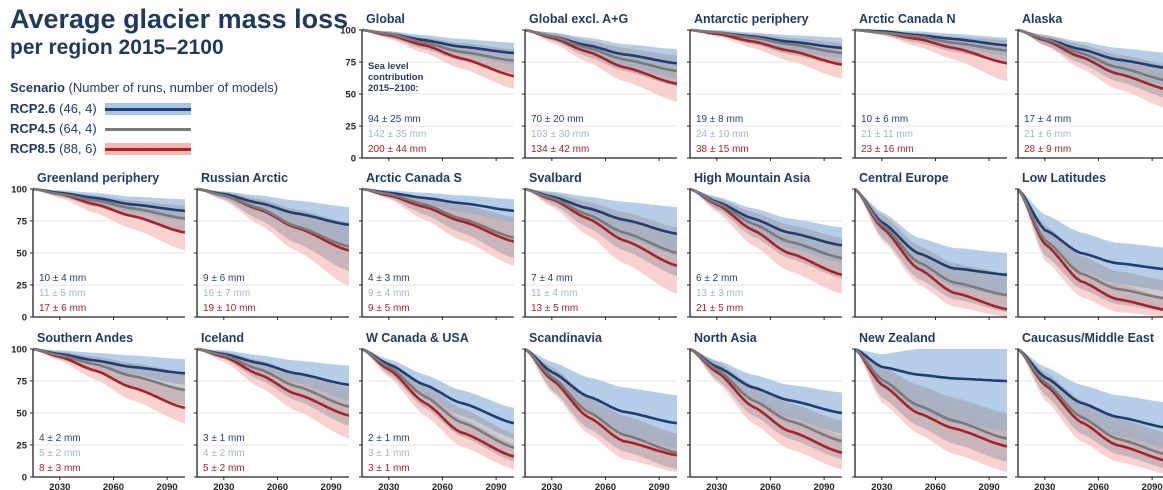 The image size is (1163, 490). Describe the element at coordinates (1088, 338) in the screenshot. I see `panel-title: Caucasus/Middle East` at that location.